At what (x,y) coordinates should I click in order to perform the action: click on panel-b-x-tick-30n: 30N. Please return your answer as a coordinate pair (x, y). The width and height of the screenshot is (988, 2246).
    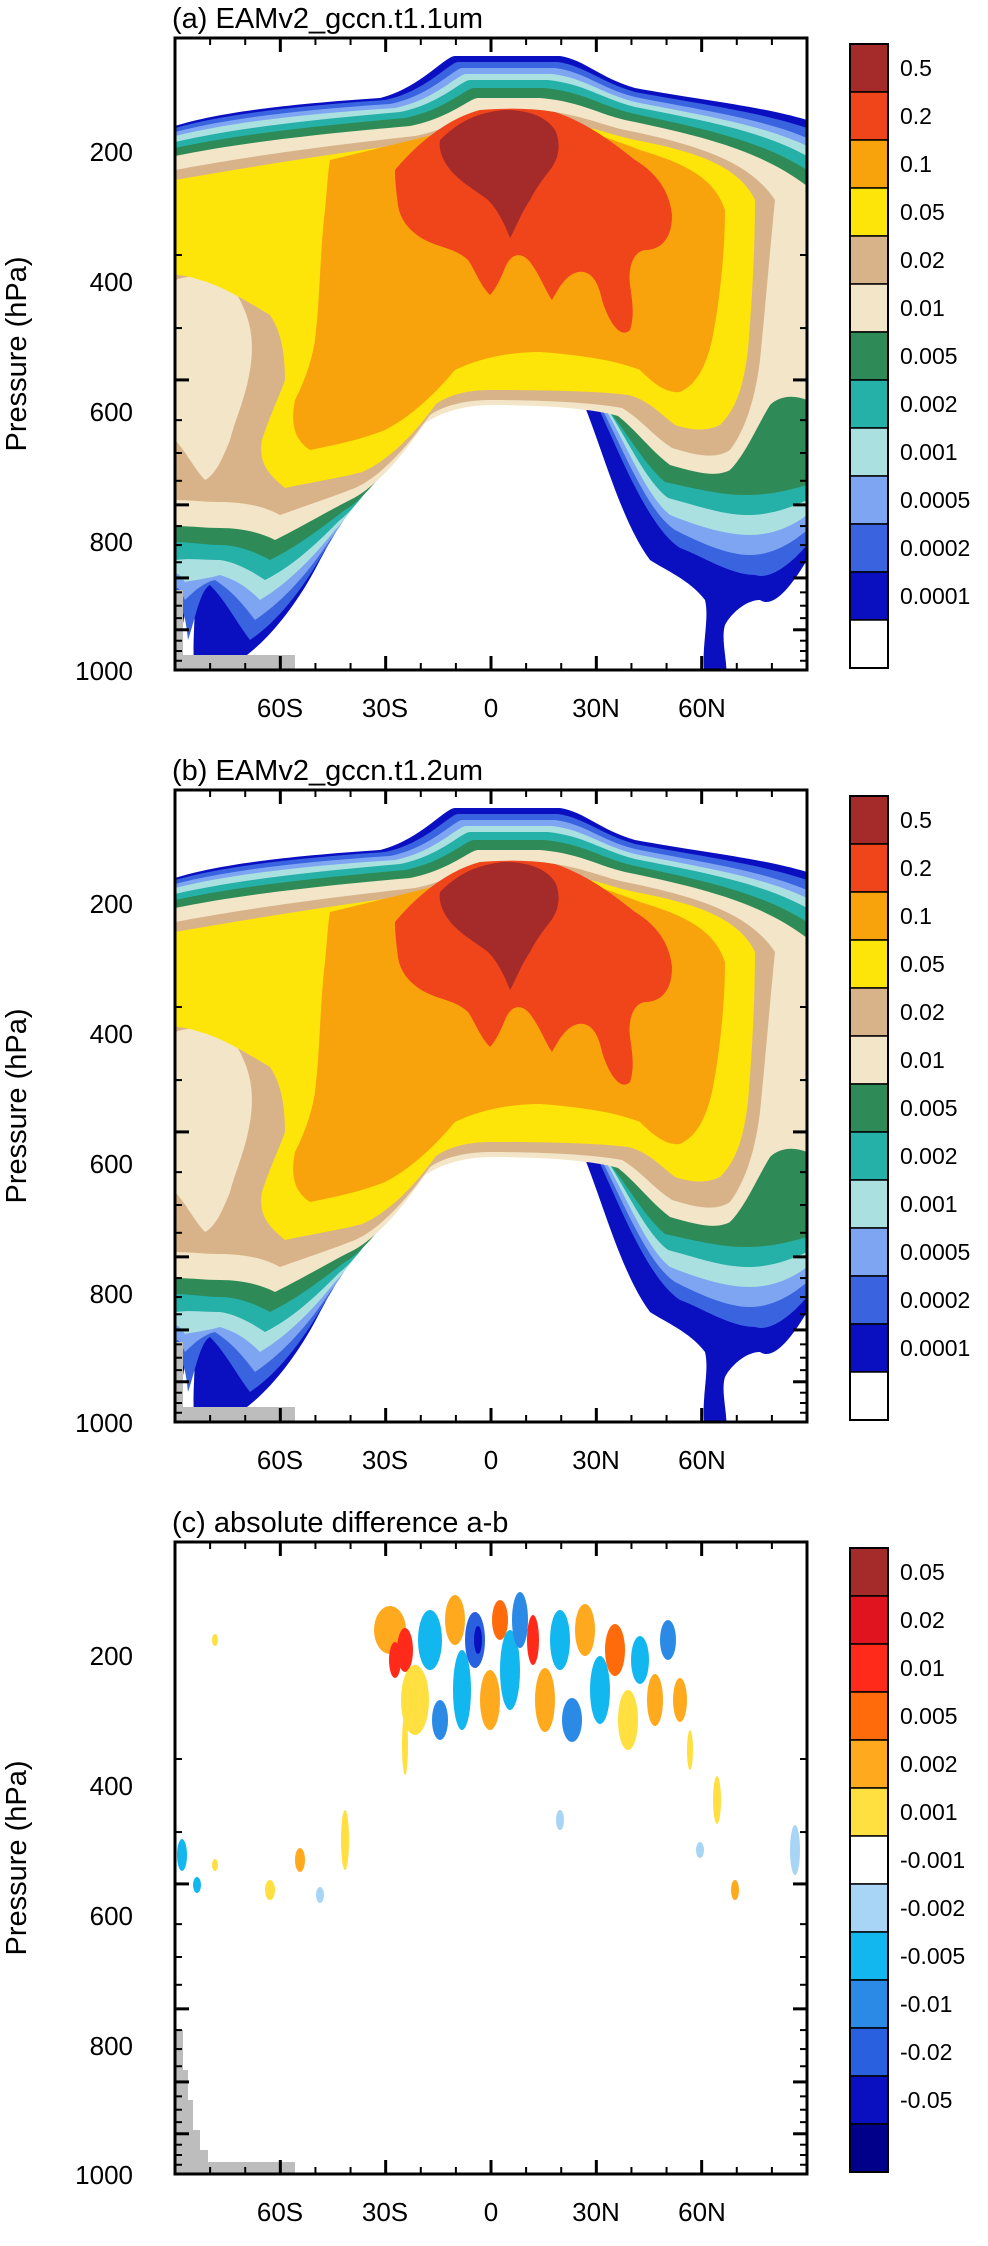
    Looking at the image, I should click on (596, 1460).